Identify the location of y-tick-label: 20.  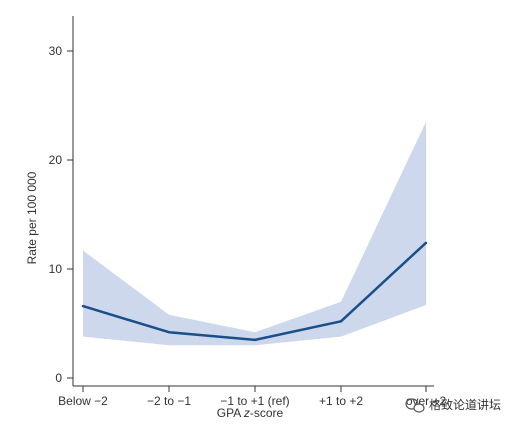
(56, 160).